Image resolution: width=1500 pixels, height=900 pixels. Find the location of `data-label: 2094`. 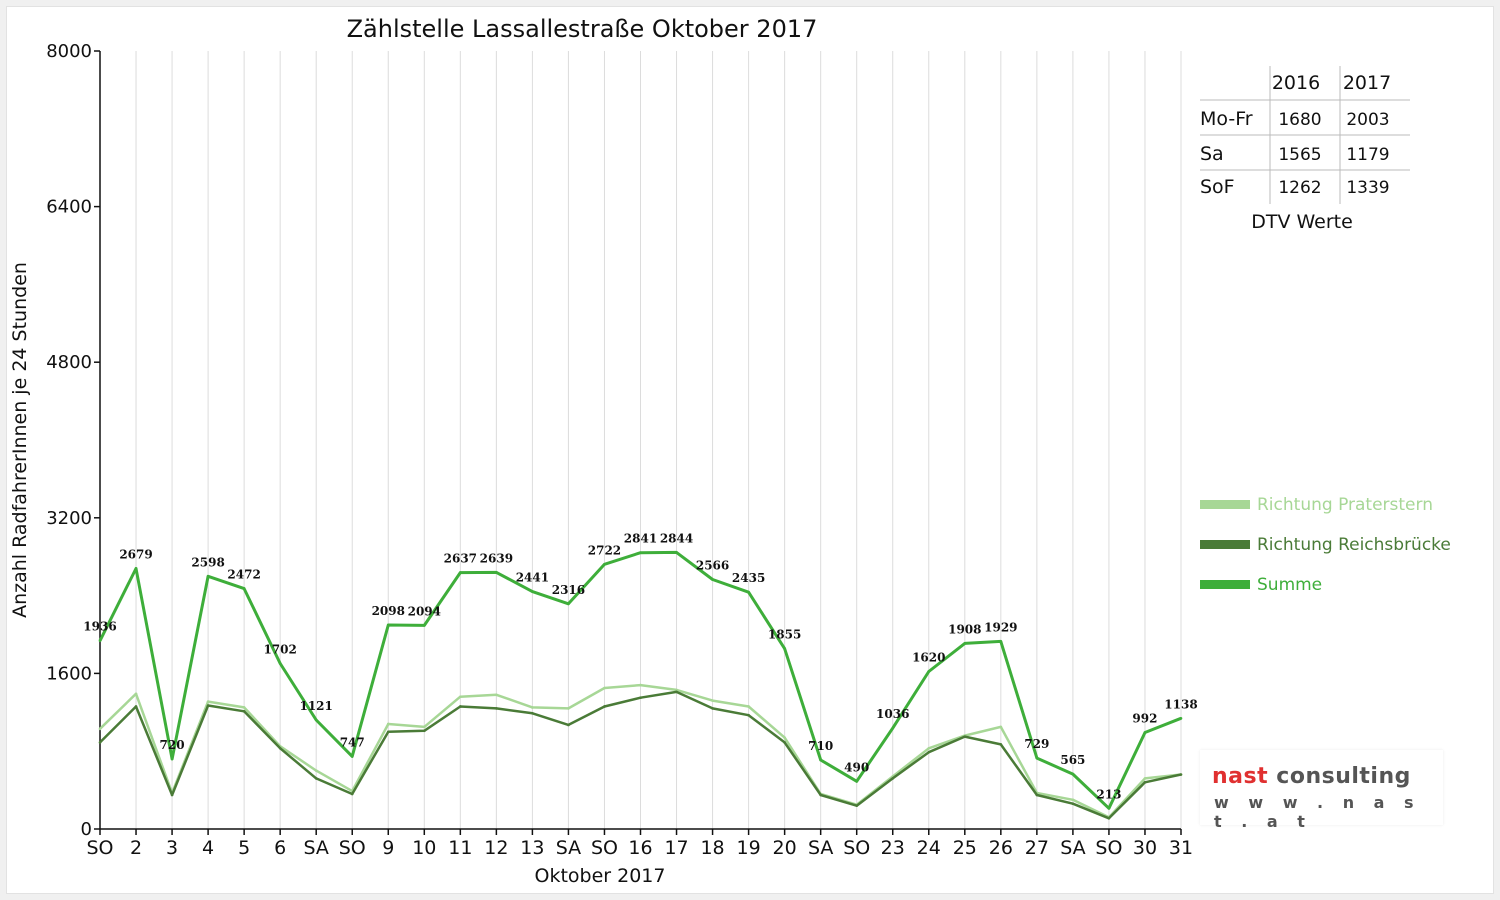

data-label: 2094 is located at coordinates (424, 611).